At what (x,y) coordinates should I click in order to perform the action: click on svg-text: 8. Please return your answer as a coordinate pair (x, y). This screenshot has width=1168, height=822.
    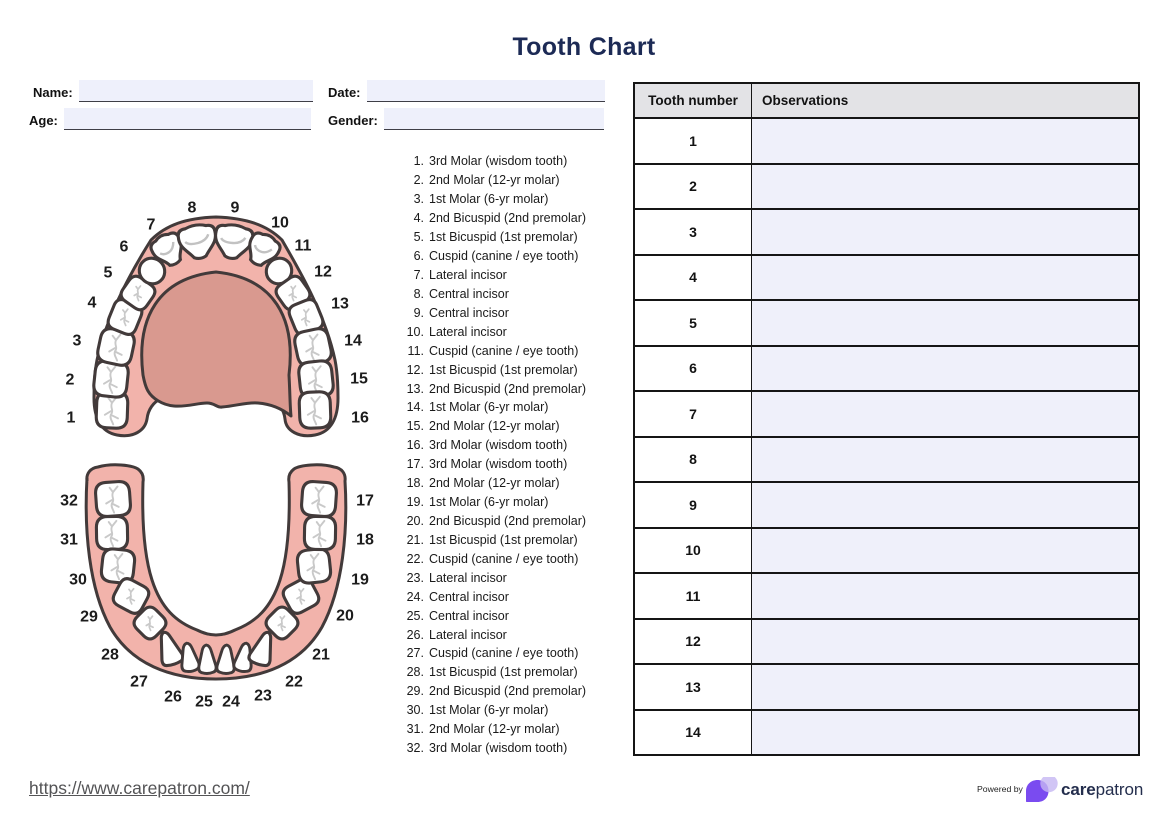
    Looking at the image, I should click on (192, 208).